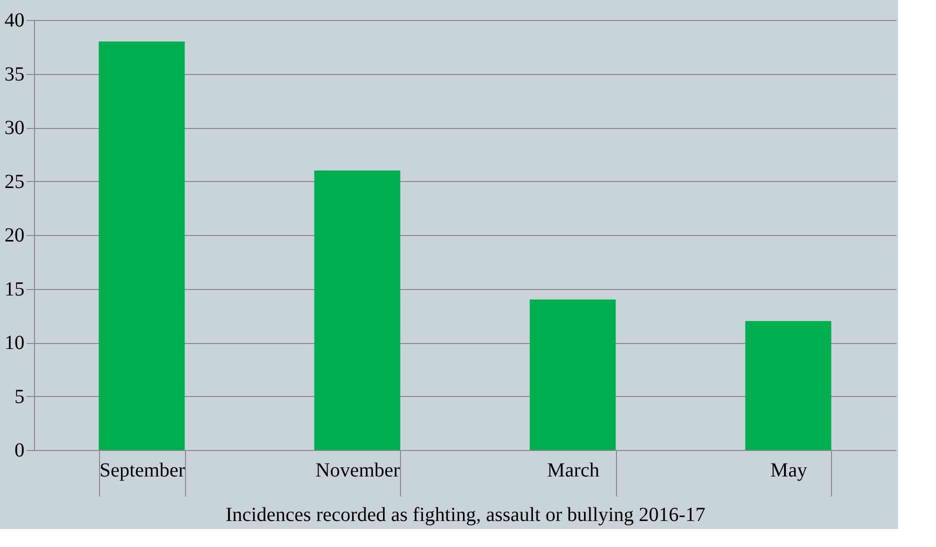  What do you see at coordinates (358, 471) in the screenshot?
I see `x-tick-label: November` at bounding box center [358, 471].